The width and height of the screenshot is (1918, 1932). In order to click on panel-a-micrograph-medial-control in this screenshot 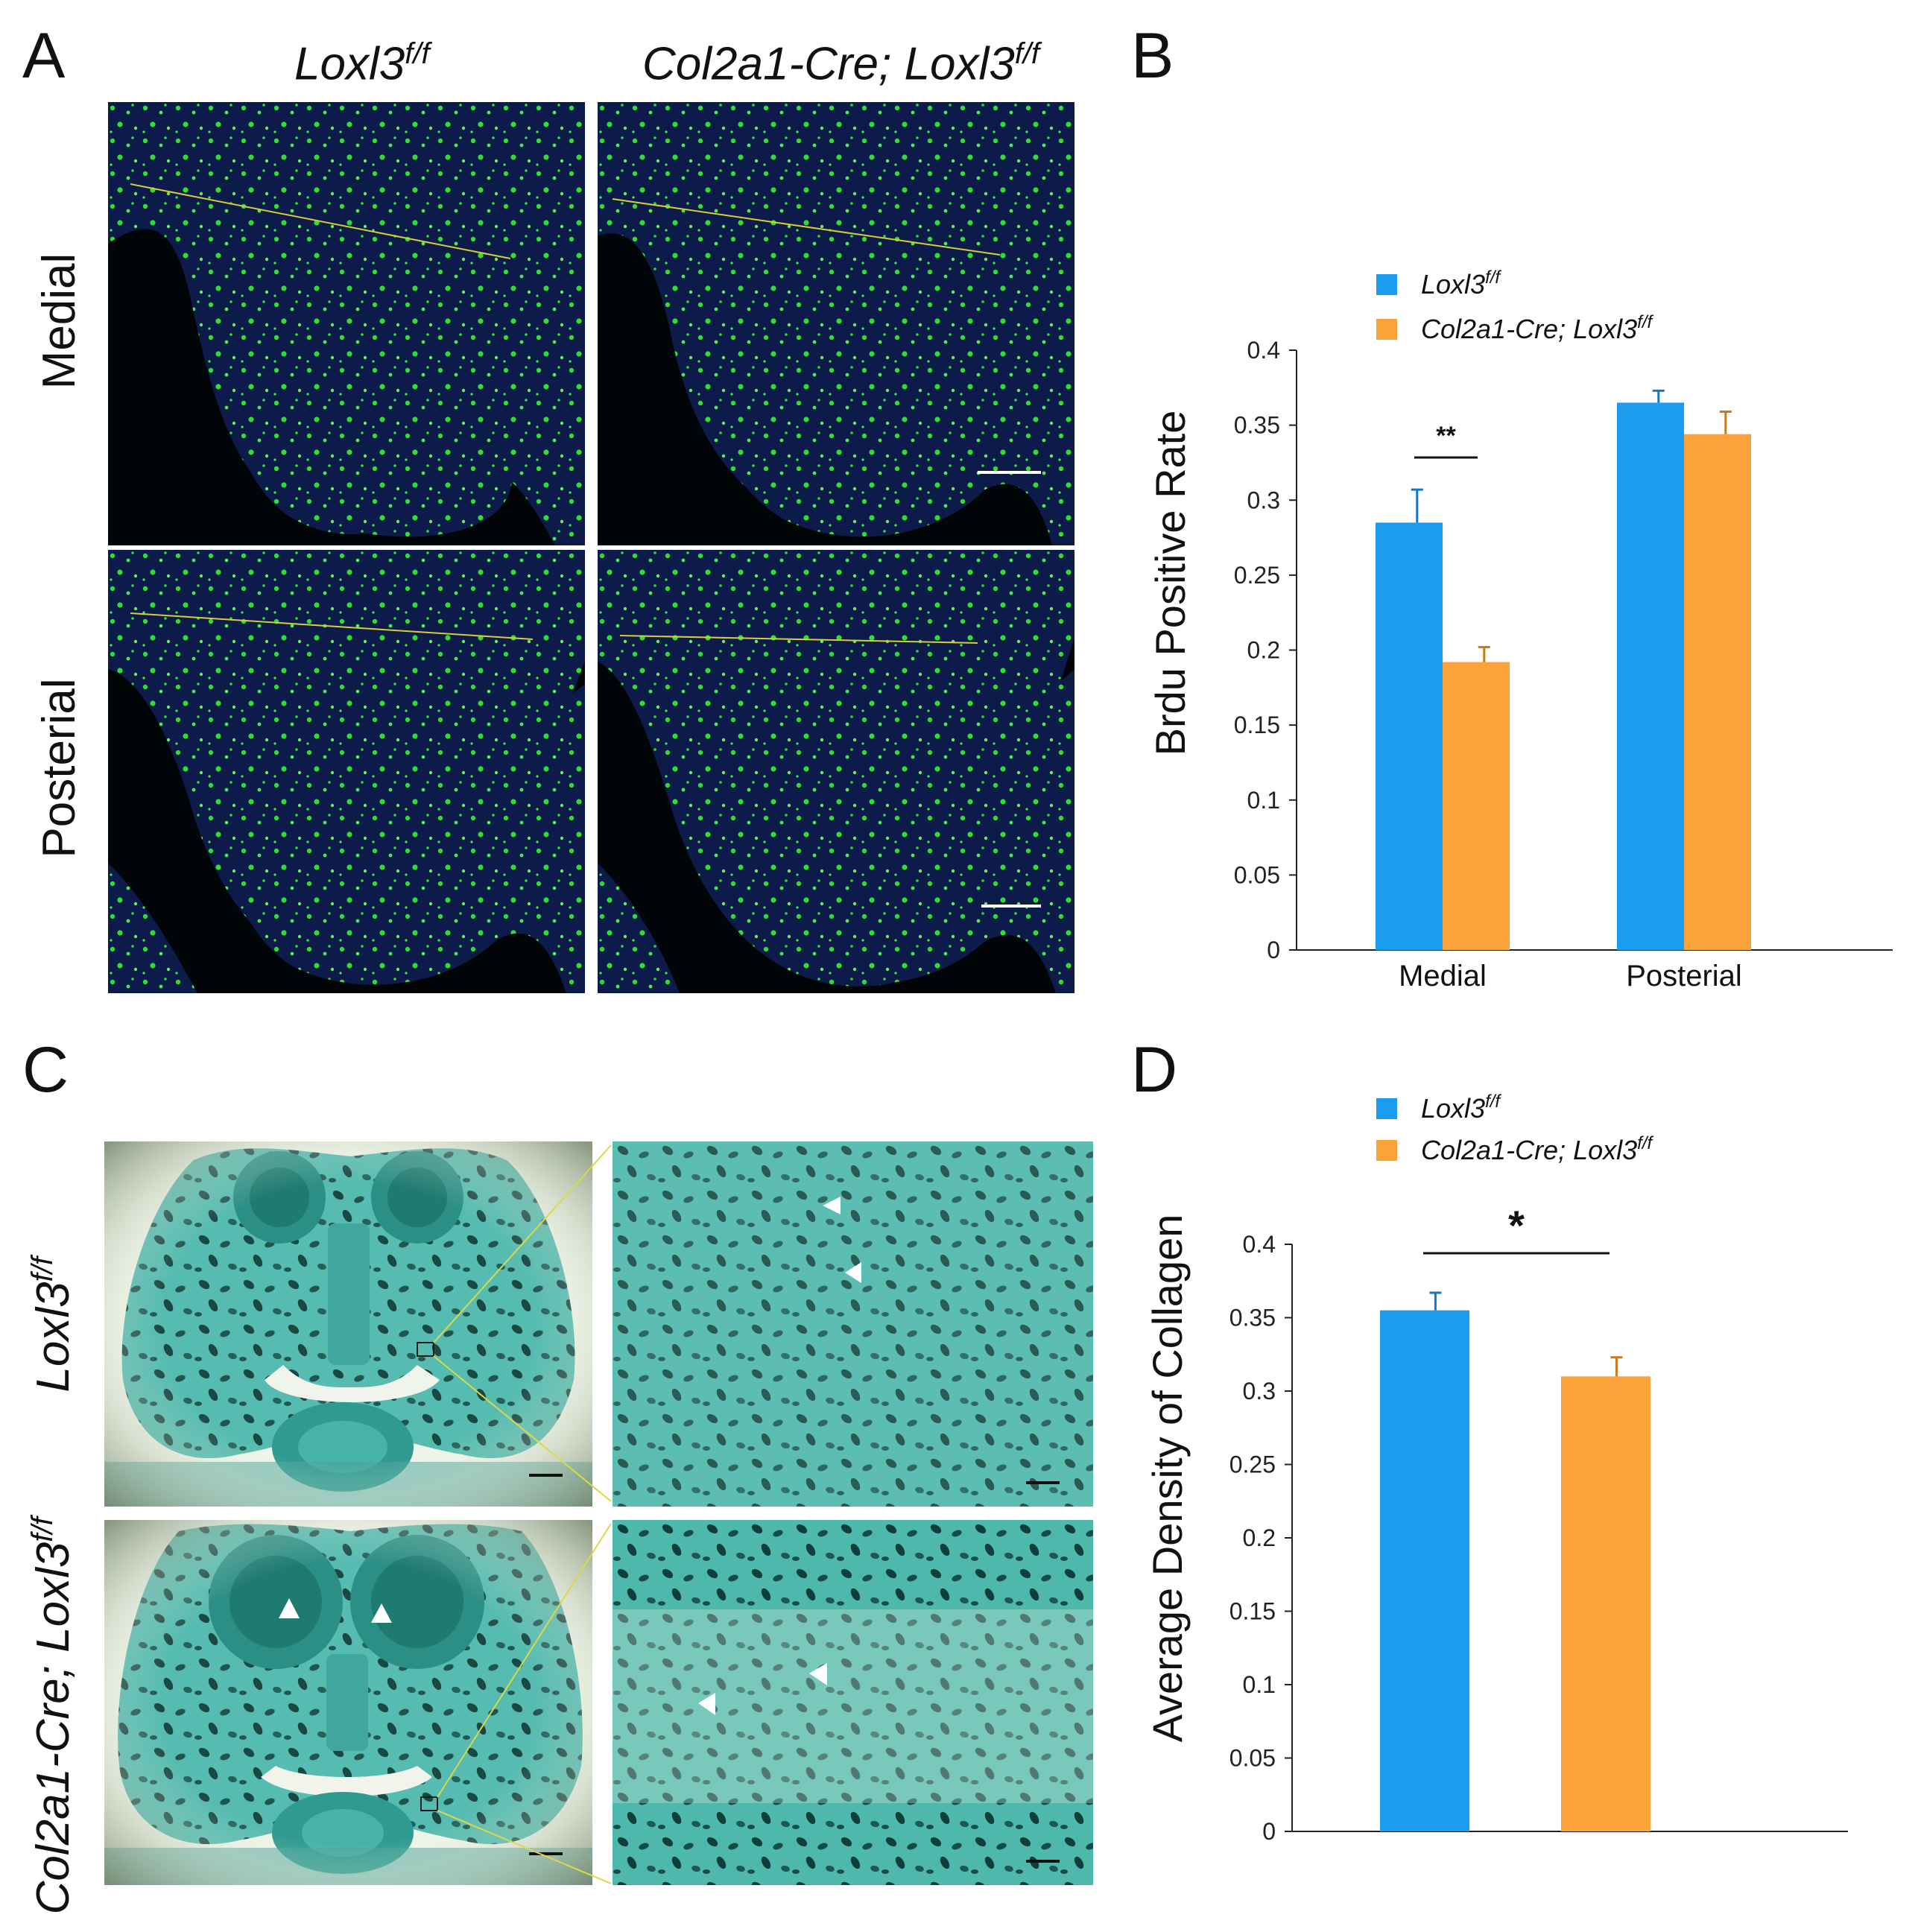, I will do `click(346, 323)`.